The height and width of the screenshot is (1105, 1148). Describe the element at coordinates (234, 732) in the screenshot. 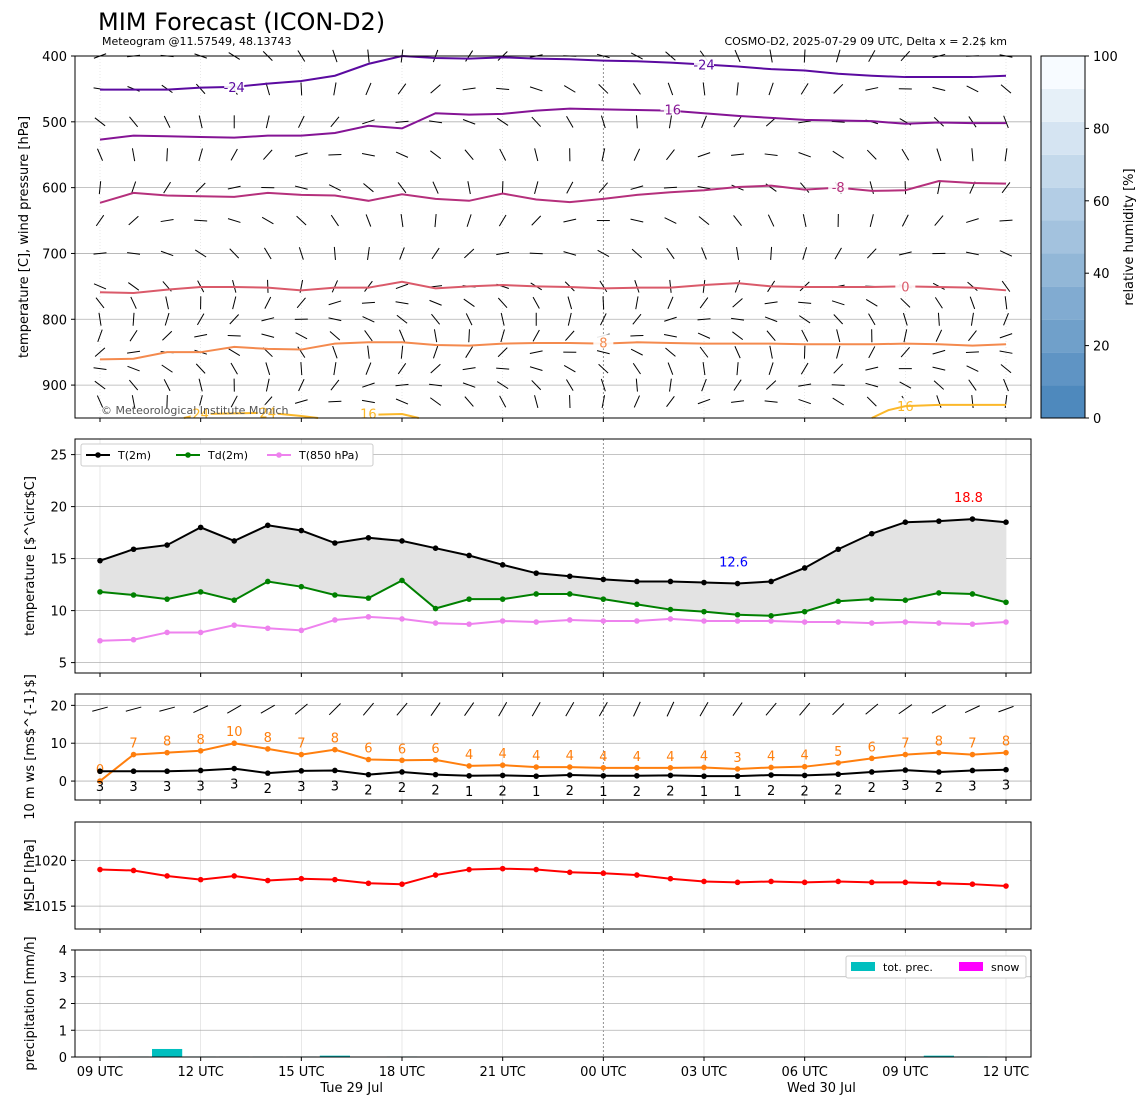

I see `wind-value-label: 10` at that location.